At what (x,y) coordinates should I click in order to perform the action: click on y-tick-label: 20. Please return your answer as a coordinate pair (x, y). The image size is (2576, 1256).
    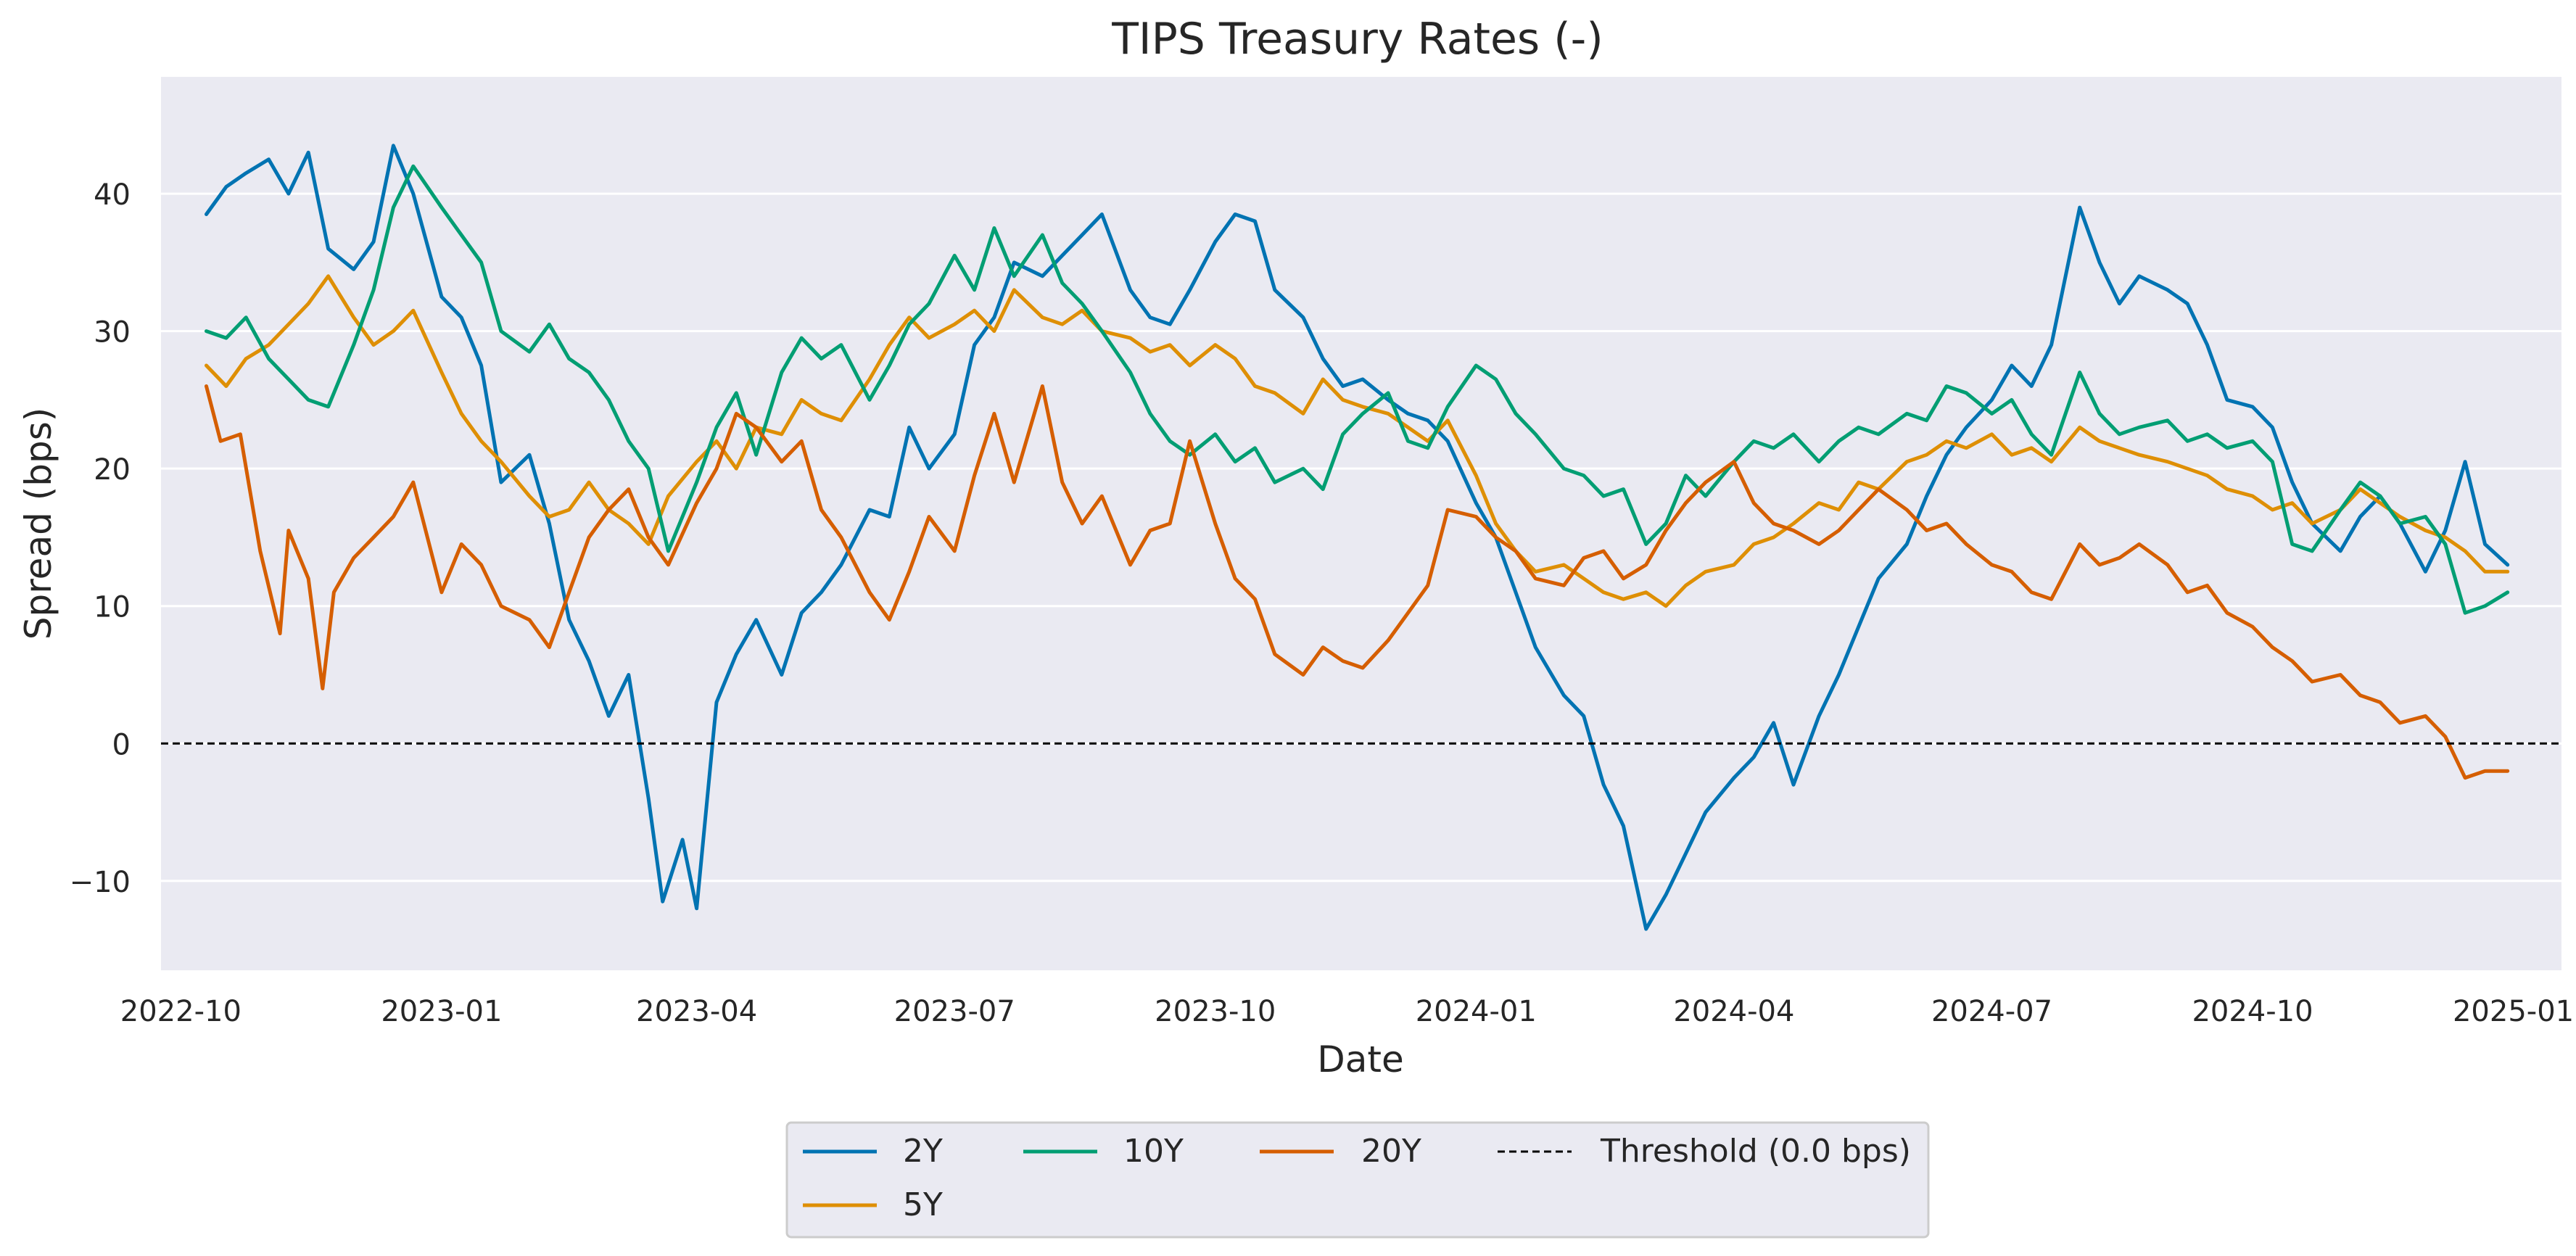
    Looking at the image, I should click on (113, 470).